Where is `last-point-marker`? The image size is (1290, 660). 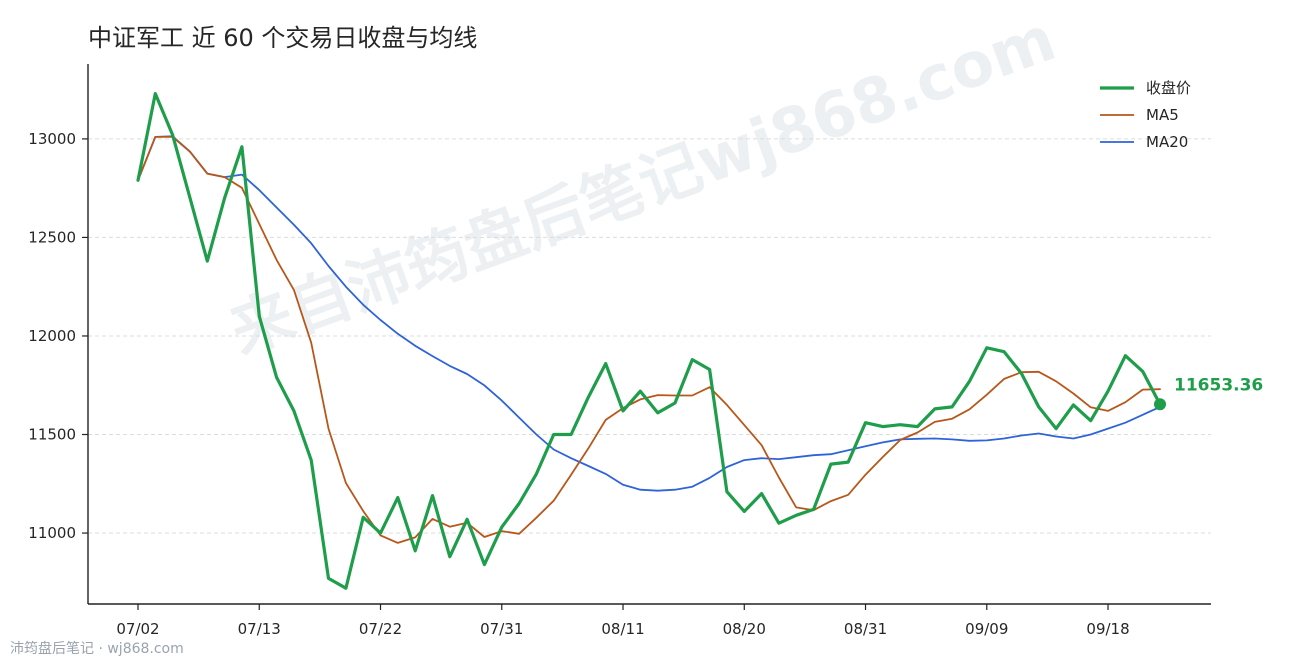
last-point-marker is located at coordinates (1160, 404).